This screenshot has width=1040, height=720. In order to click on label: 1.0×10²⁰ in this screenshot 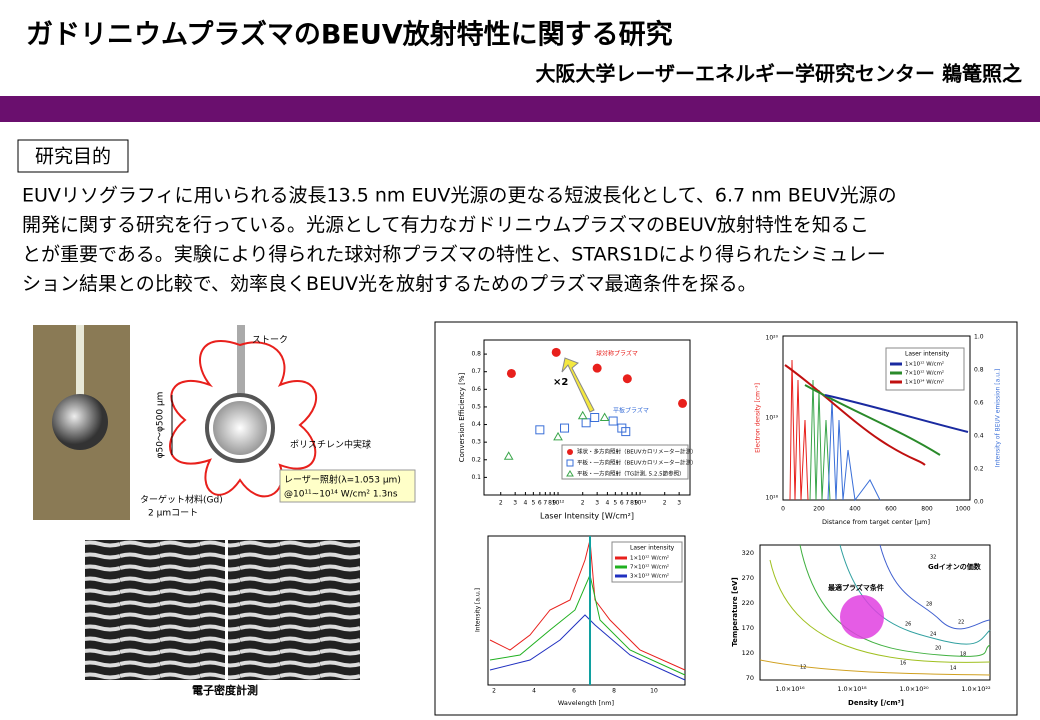, I will do `click(914, 689)`.